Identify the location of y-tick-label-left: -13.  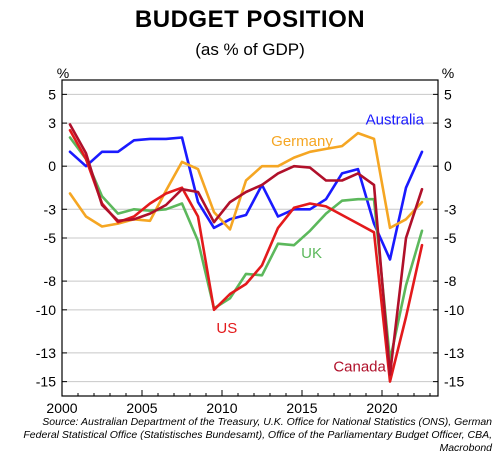
(46, 353).